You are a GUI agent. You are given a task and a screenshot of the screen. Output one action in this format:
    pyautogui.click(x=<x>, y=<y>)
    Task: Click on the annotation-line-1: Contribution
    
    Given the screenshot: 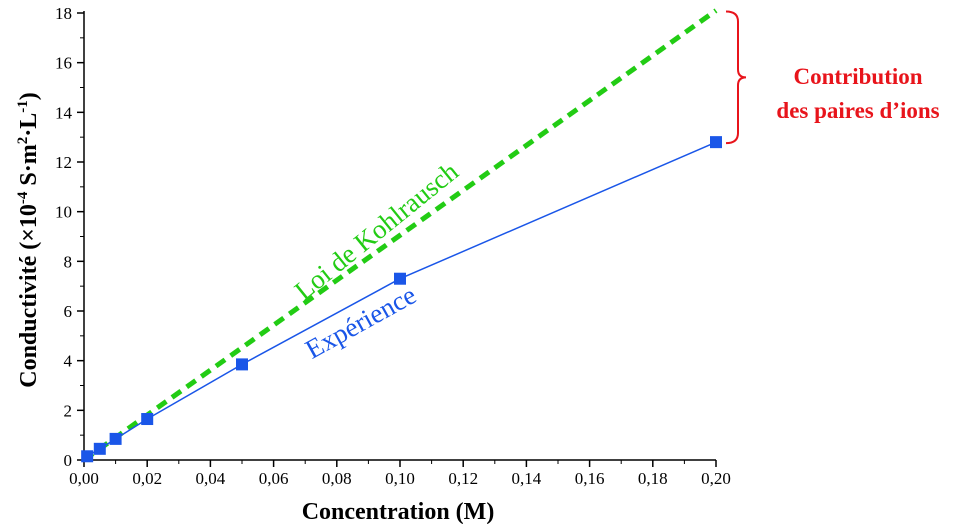 What is the action you would take?
    pyautogui.click(x=857, y=76)
    